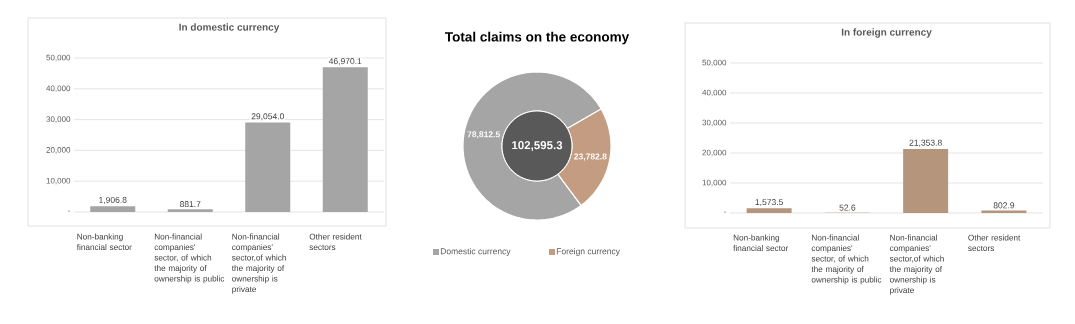 The height and width of the screenshot is (324, 1075). Describe the element at coordinates (886, 33) in the screenshot. I see `chart-title: In foreign currency` at that location.